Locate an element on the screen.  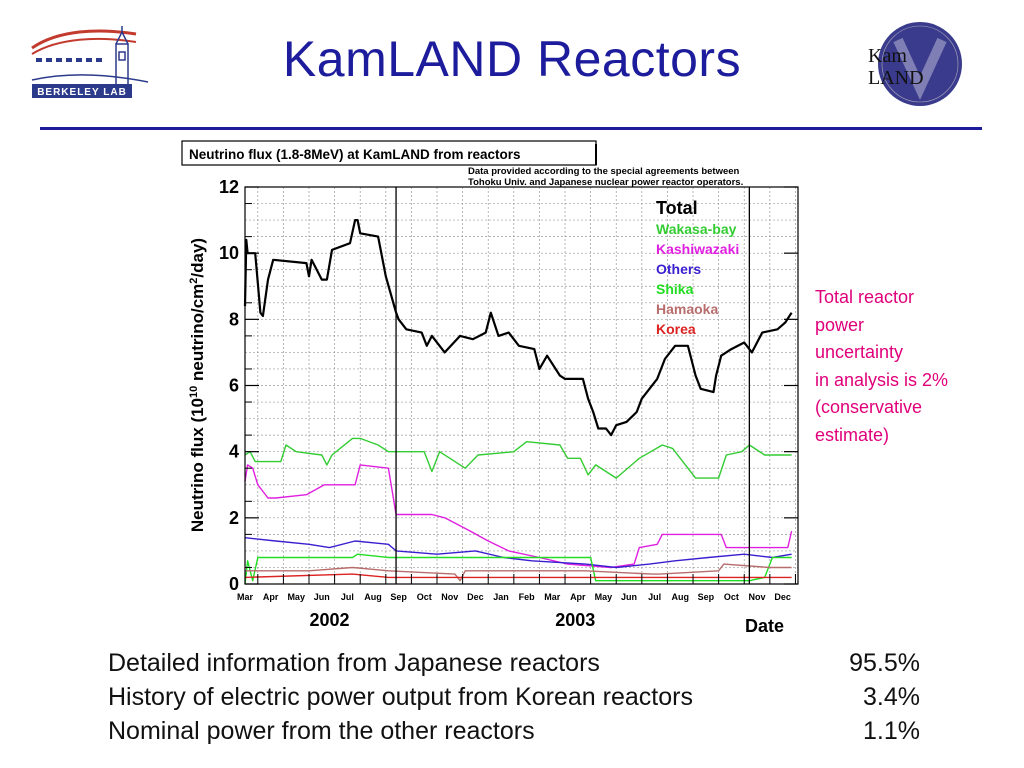
x-tick-label: Feb is located at coordinates (527, 597).